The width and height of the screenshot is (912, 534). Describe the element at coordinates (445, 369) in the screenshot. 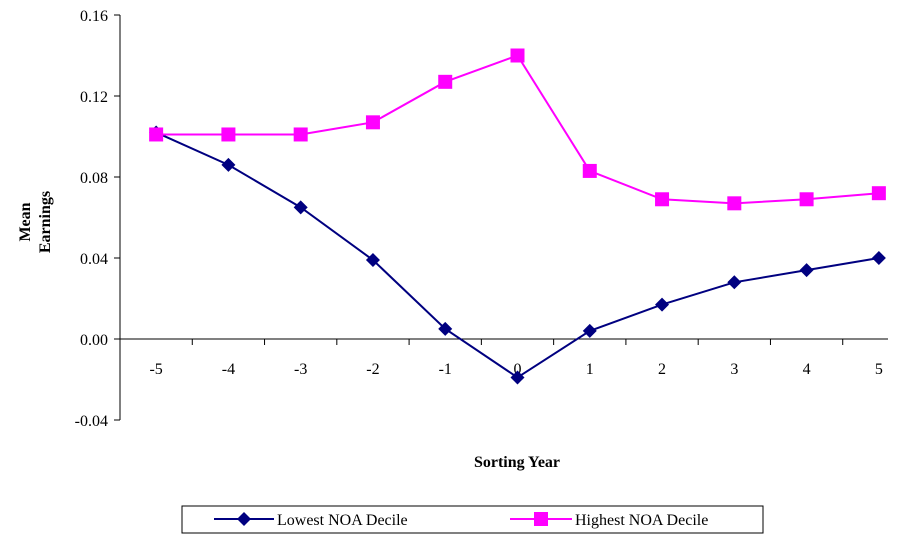

I see `x-tick-label: -1` at that location.